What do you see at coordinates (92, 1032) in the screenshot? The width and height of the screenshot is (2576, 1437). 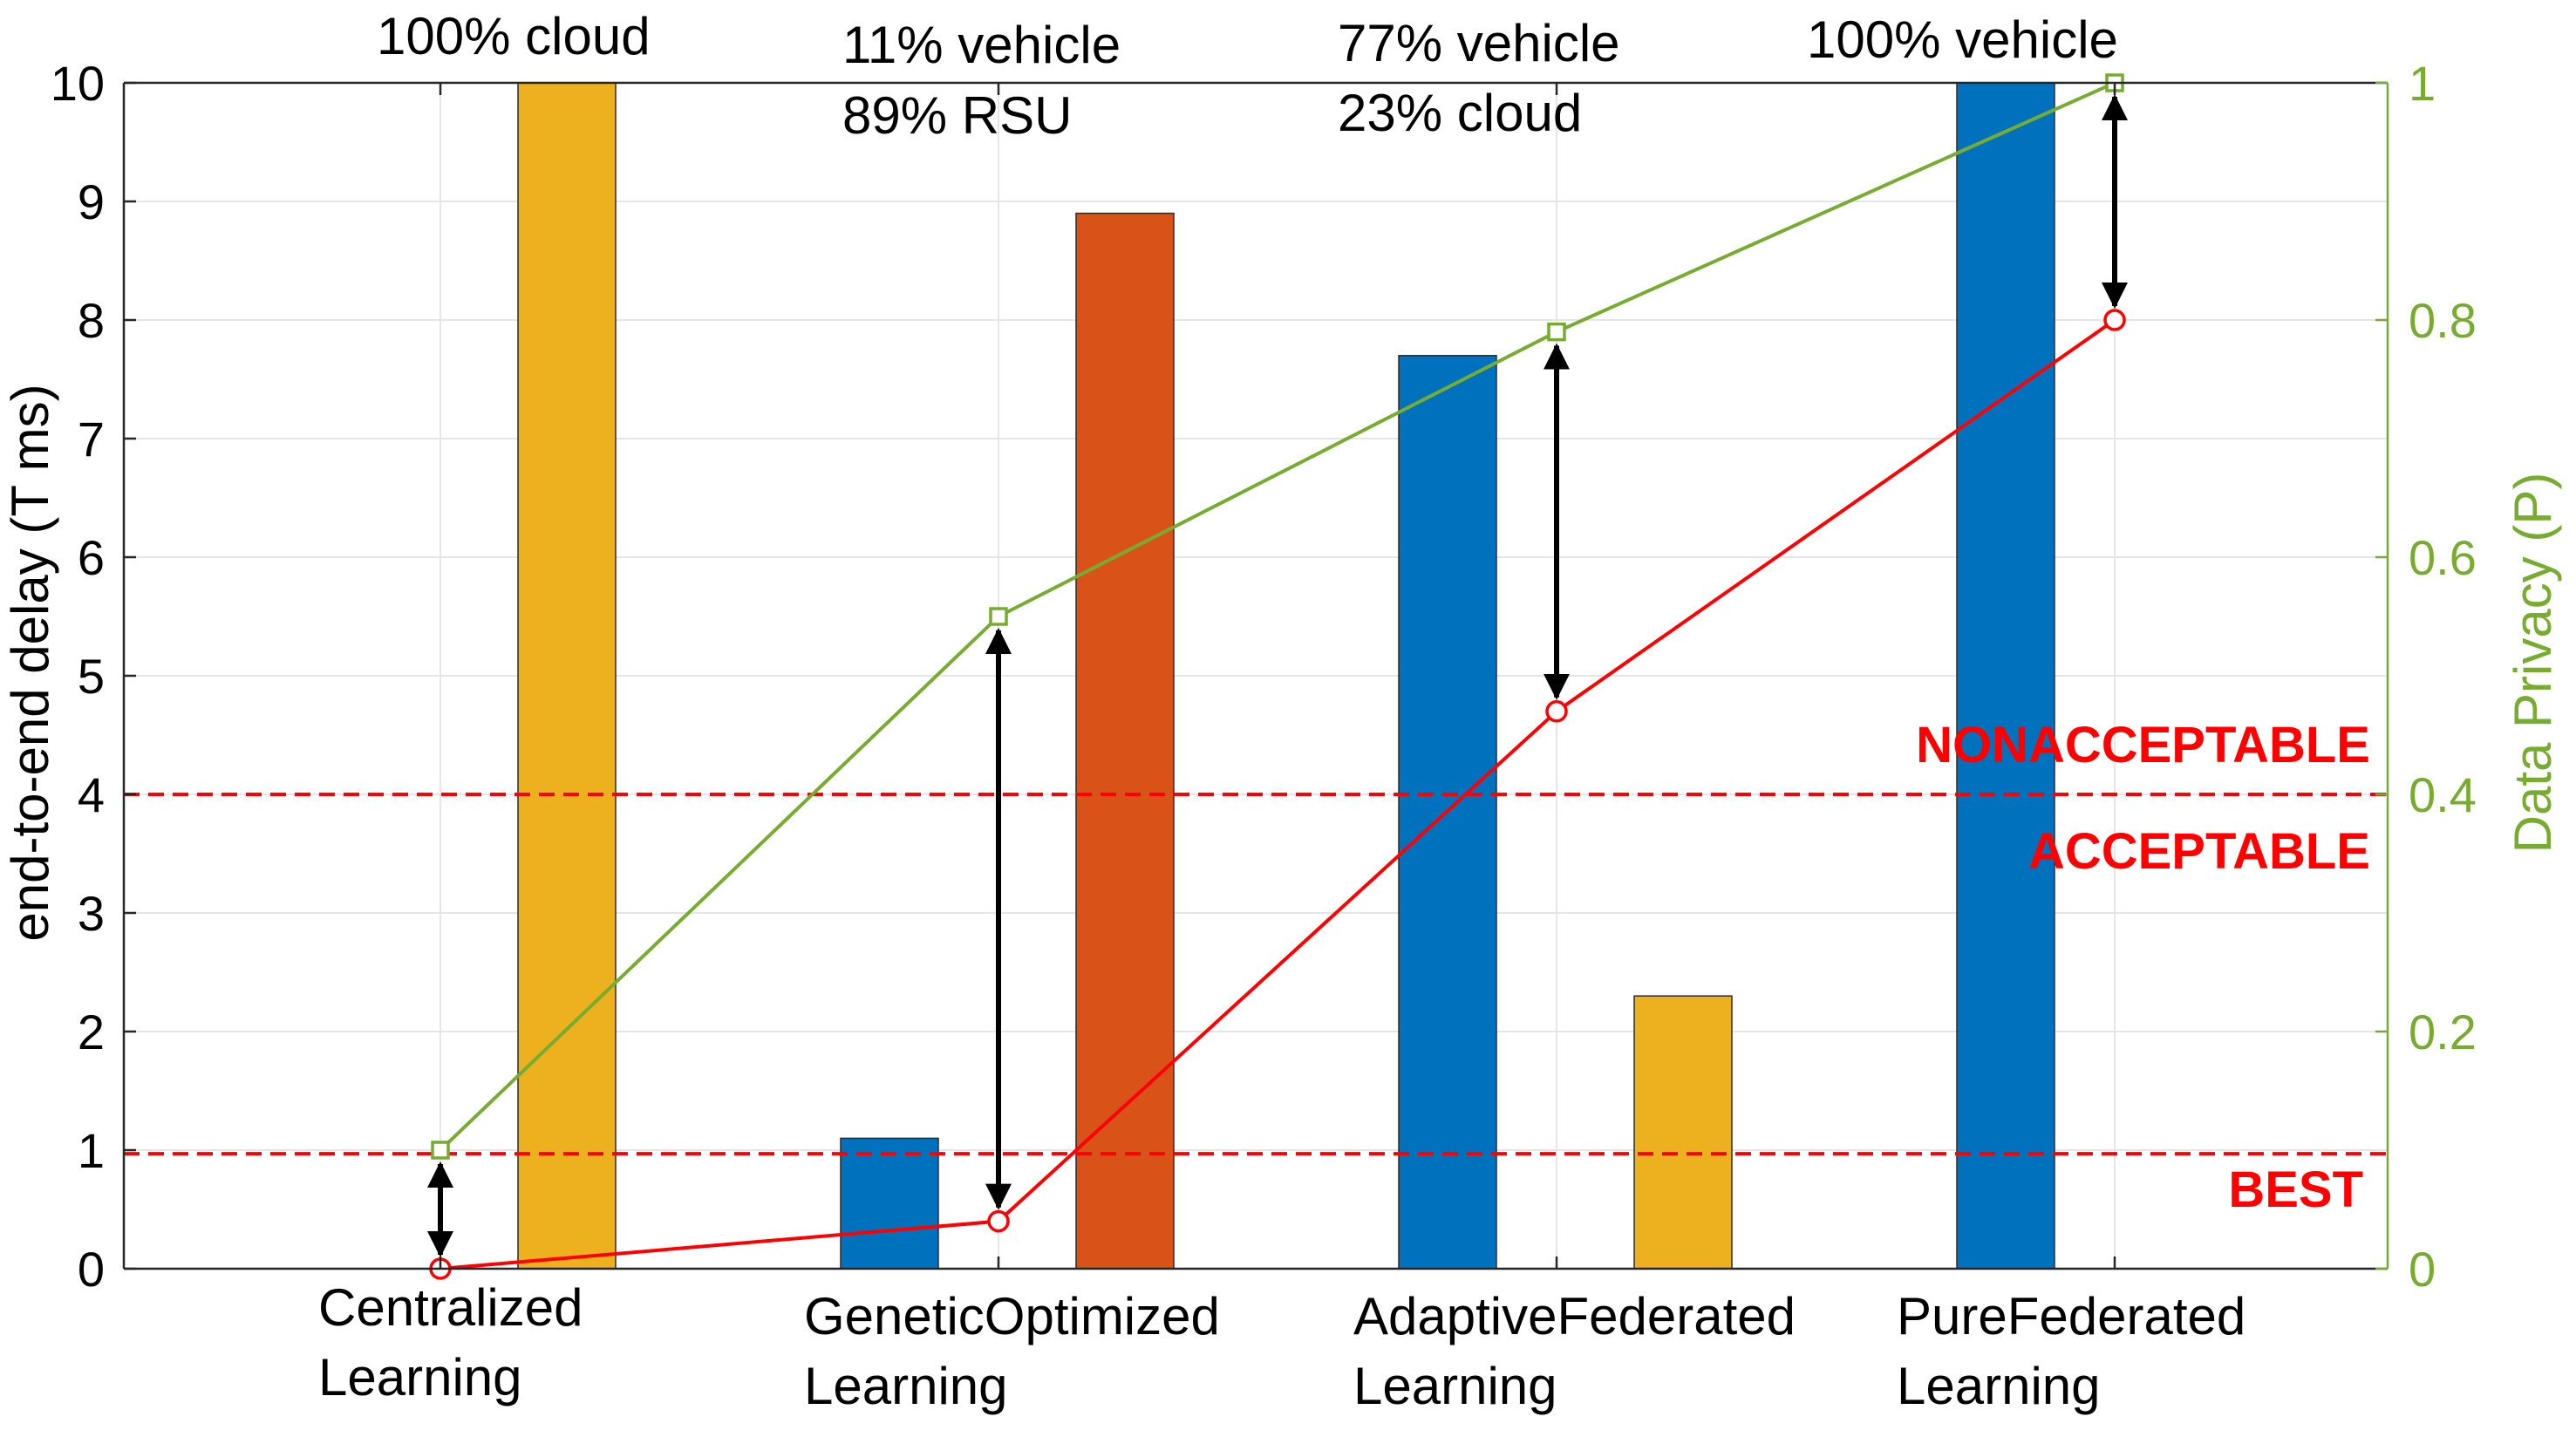 I see `y-tick-label: 2` at bounding box center [92, 1032].